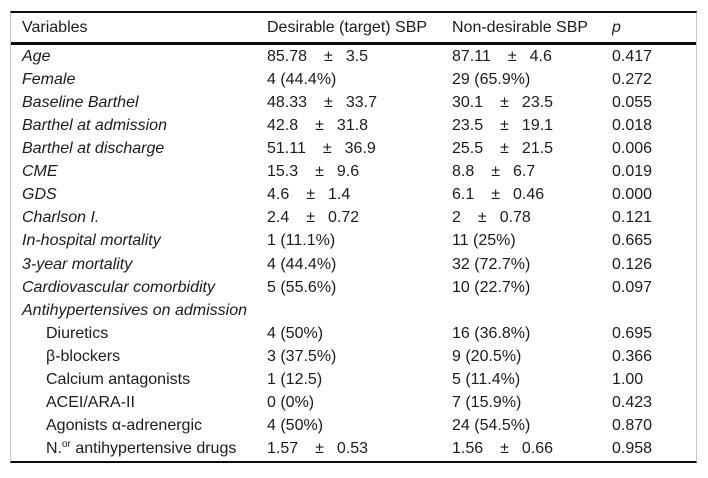 Image resolution: width=708 pixels, height=478 pixels. I want to click on p-value: 0.870, so click(632, 426).